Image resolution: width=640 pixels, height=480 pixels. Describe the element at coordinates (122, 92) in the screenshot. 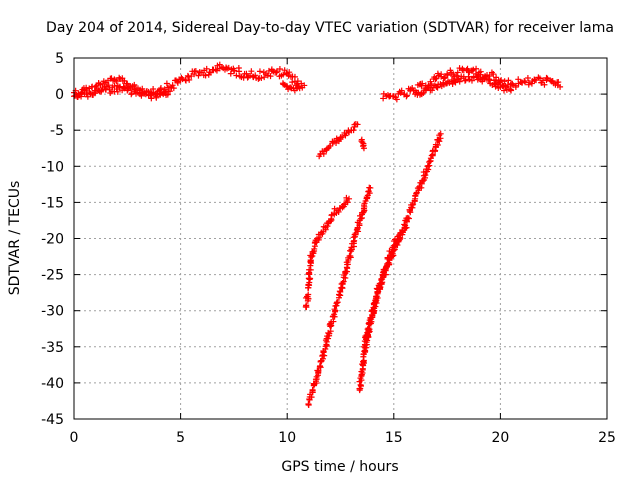

I see `series-band-morning-lower` at that location.